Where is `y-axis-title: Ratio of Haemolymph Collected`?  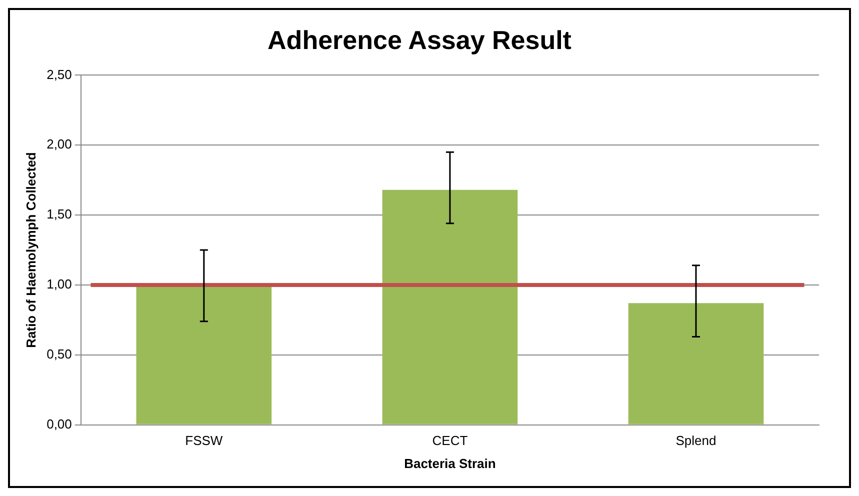
y-axis-title: Ratio of Haemolymph Collected is located at coordinates (30, 250).